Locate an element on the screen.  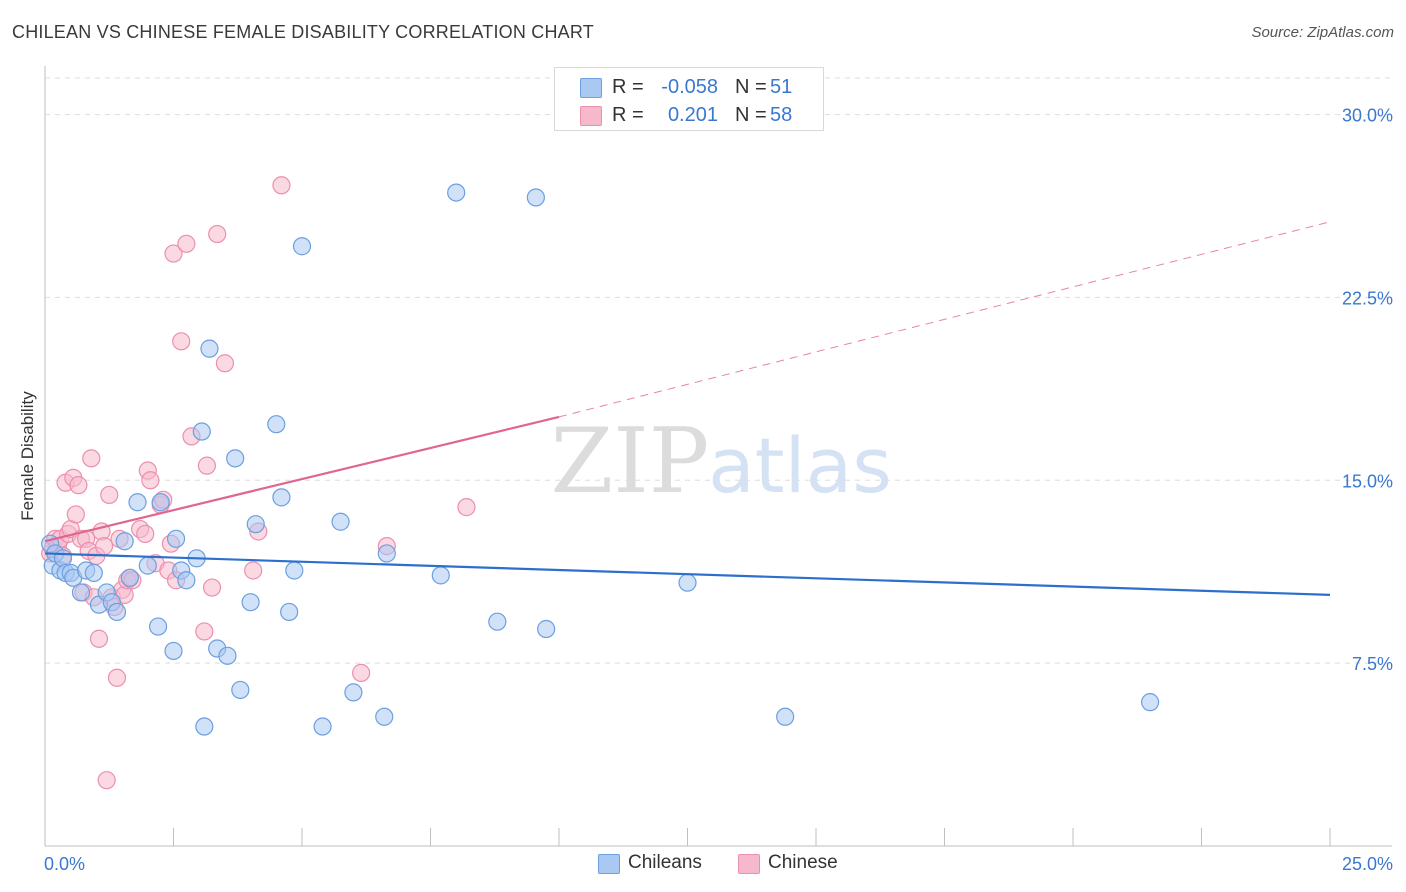
y-tick-label: 30.0% is located at coordinates (1367, 116).